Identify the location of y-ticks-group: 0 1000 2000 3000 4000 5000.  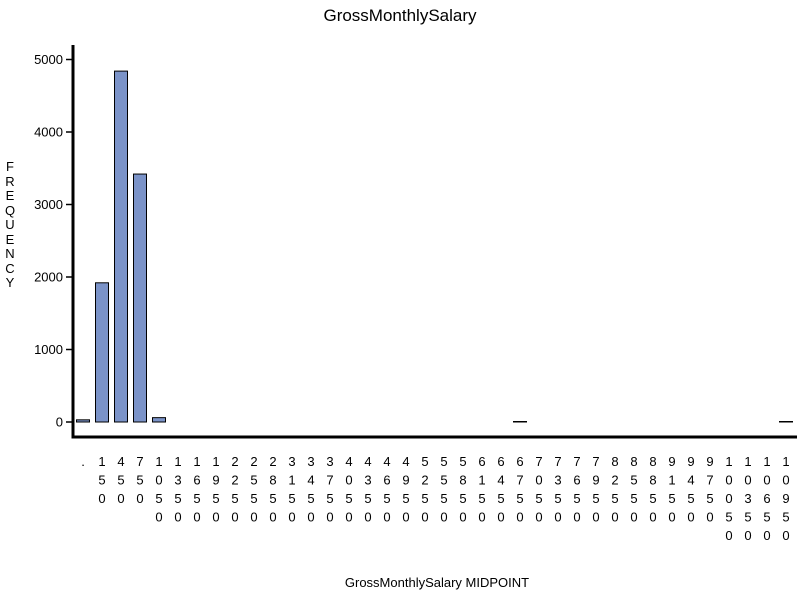
(53, 241).